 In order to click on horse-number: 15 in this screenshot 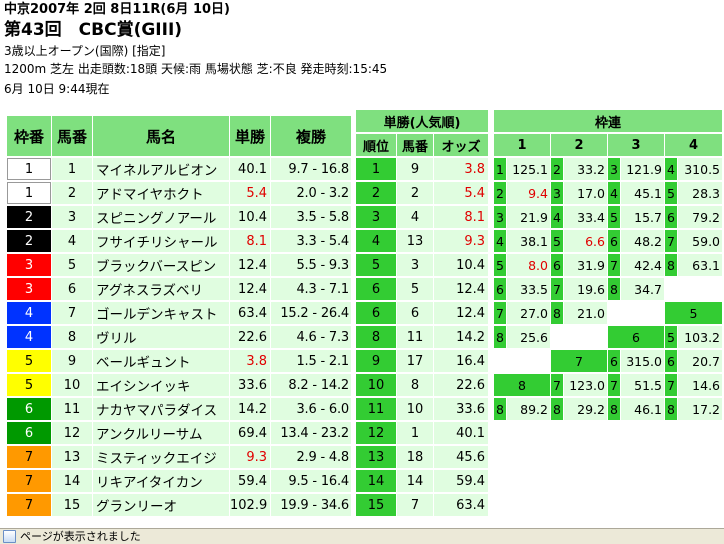, I will do `click(72, 505)`.